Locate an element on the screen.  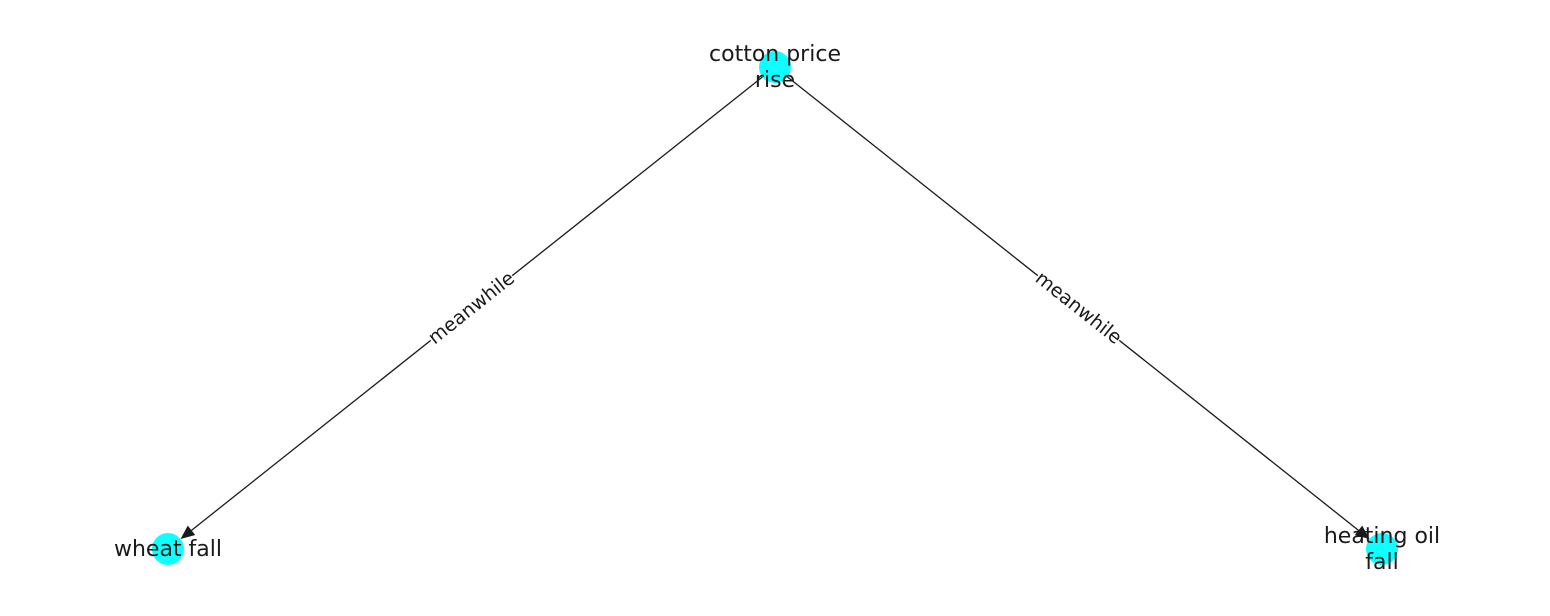
node-cotton is located at coordinates (775, 67).